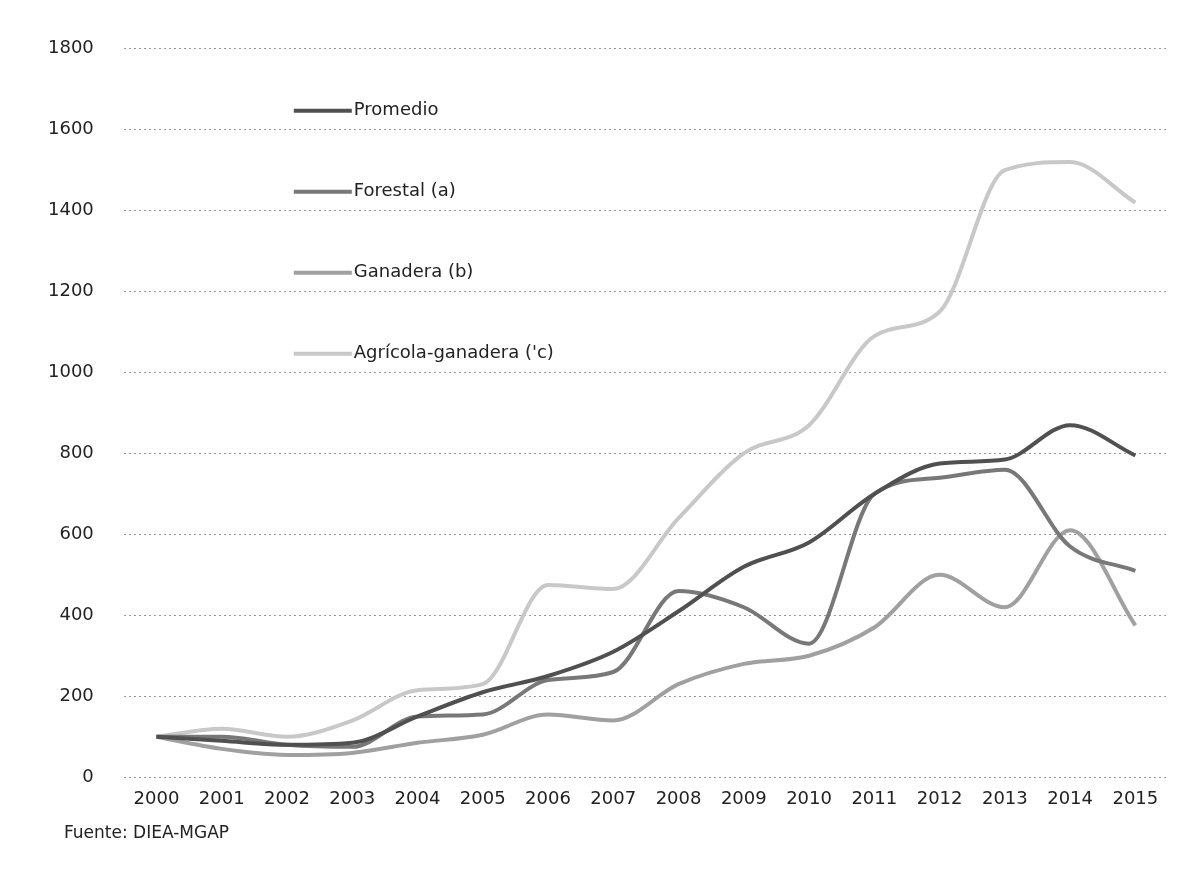 This screenshot has width=1199, height=882. What do you see at coordinates (417, 797) in the screenshot?
I see `x-tick-label: 2004` at bounding box center [417, 797].